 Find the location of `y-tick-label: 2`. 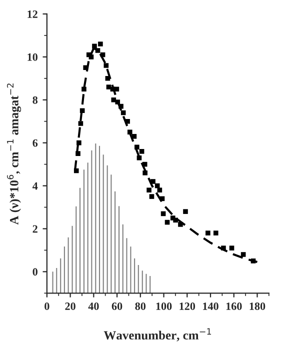

y-tick-label: 2 is located at coordinates (35, 229).